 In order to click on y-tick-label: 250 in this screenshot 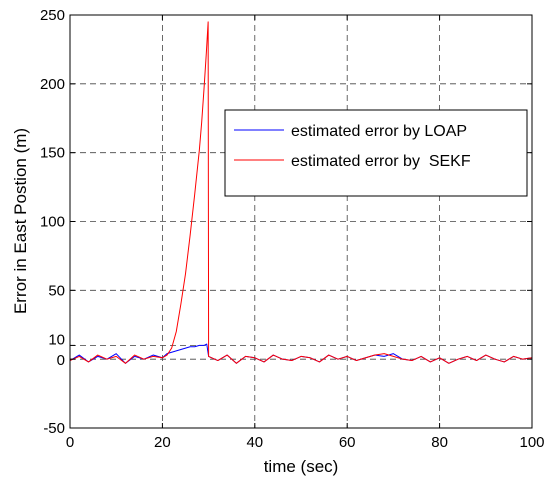, I will do `click(52, 15)`.